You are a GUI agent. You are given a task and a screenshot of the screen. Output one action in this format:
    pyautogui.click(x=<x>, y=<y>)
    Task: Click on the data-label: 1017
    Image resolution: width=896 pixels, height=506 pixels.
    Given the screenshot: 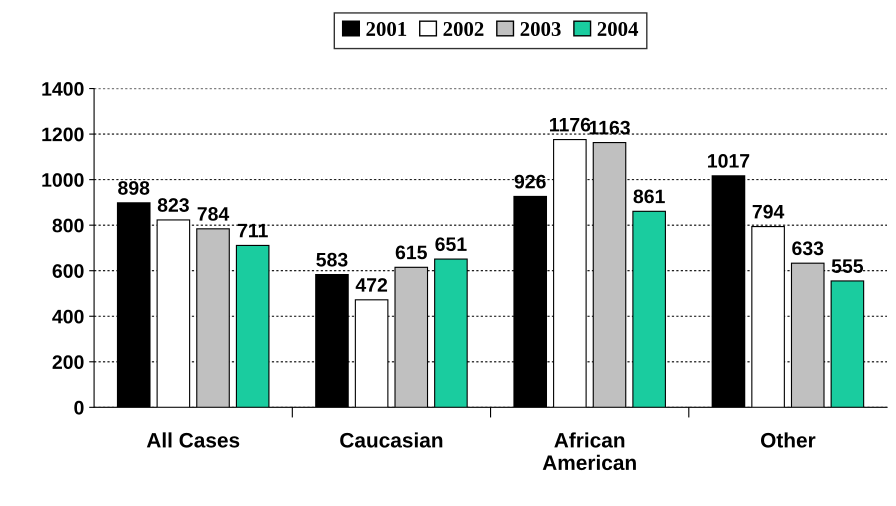 What is the action you would take?
    pyautogui.click(x=729, y=161)
    